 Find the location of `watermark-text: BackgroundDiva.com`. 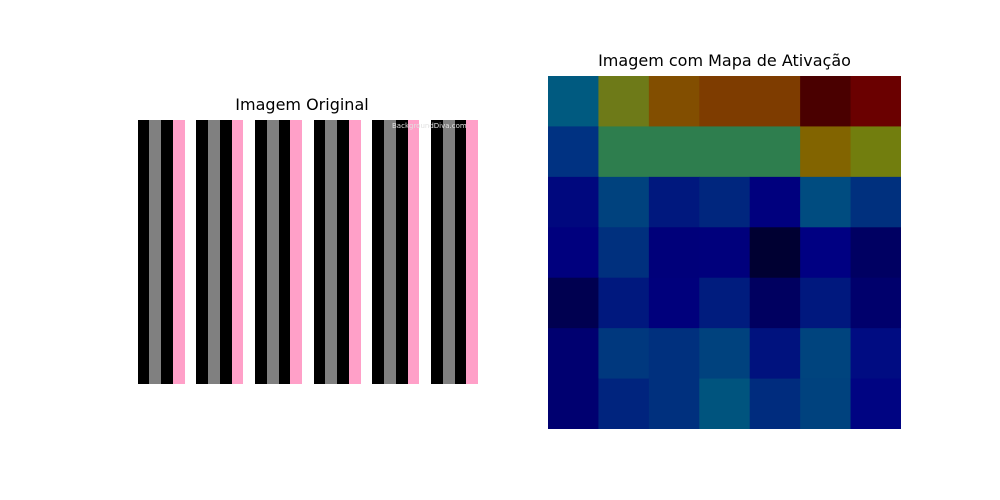

watermark-text: BackgroundDiva.com is located at coordinates (429, 126).